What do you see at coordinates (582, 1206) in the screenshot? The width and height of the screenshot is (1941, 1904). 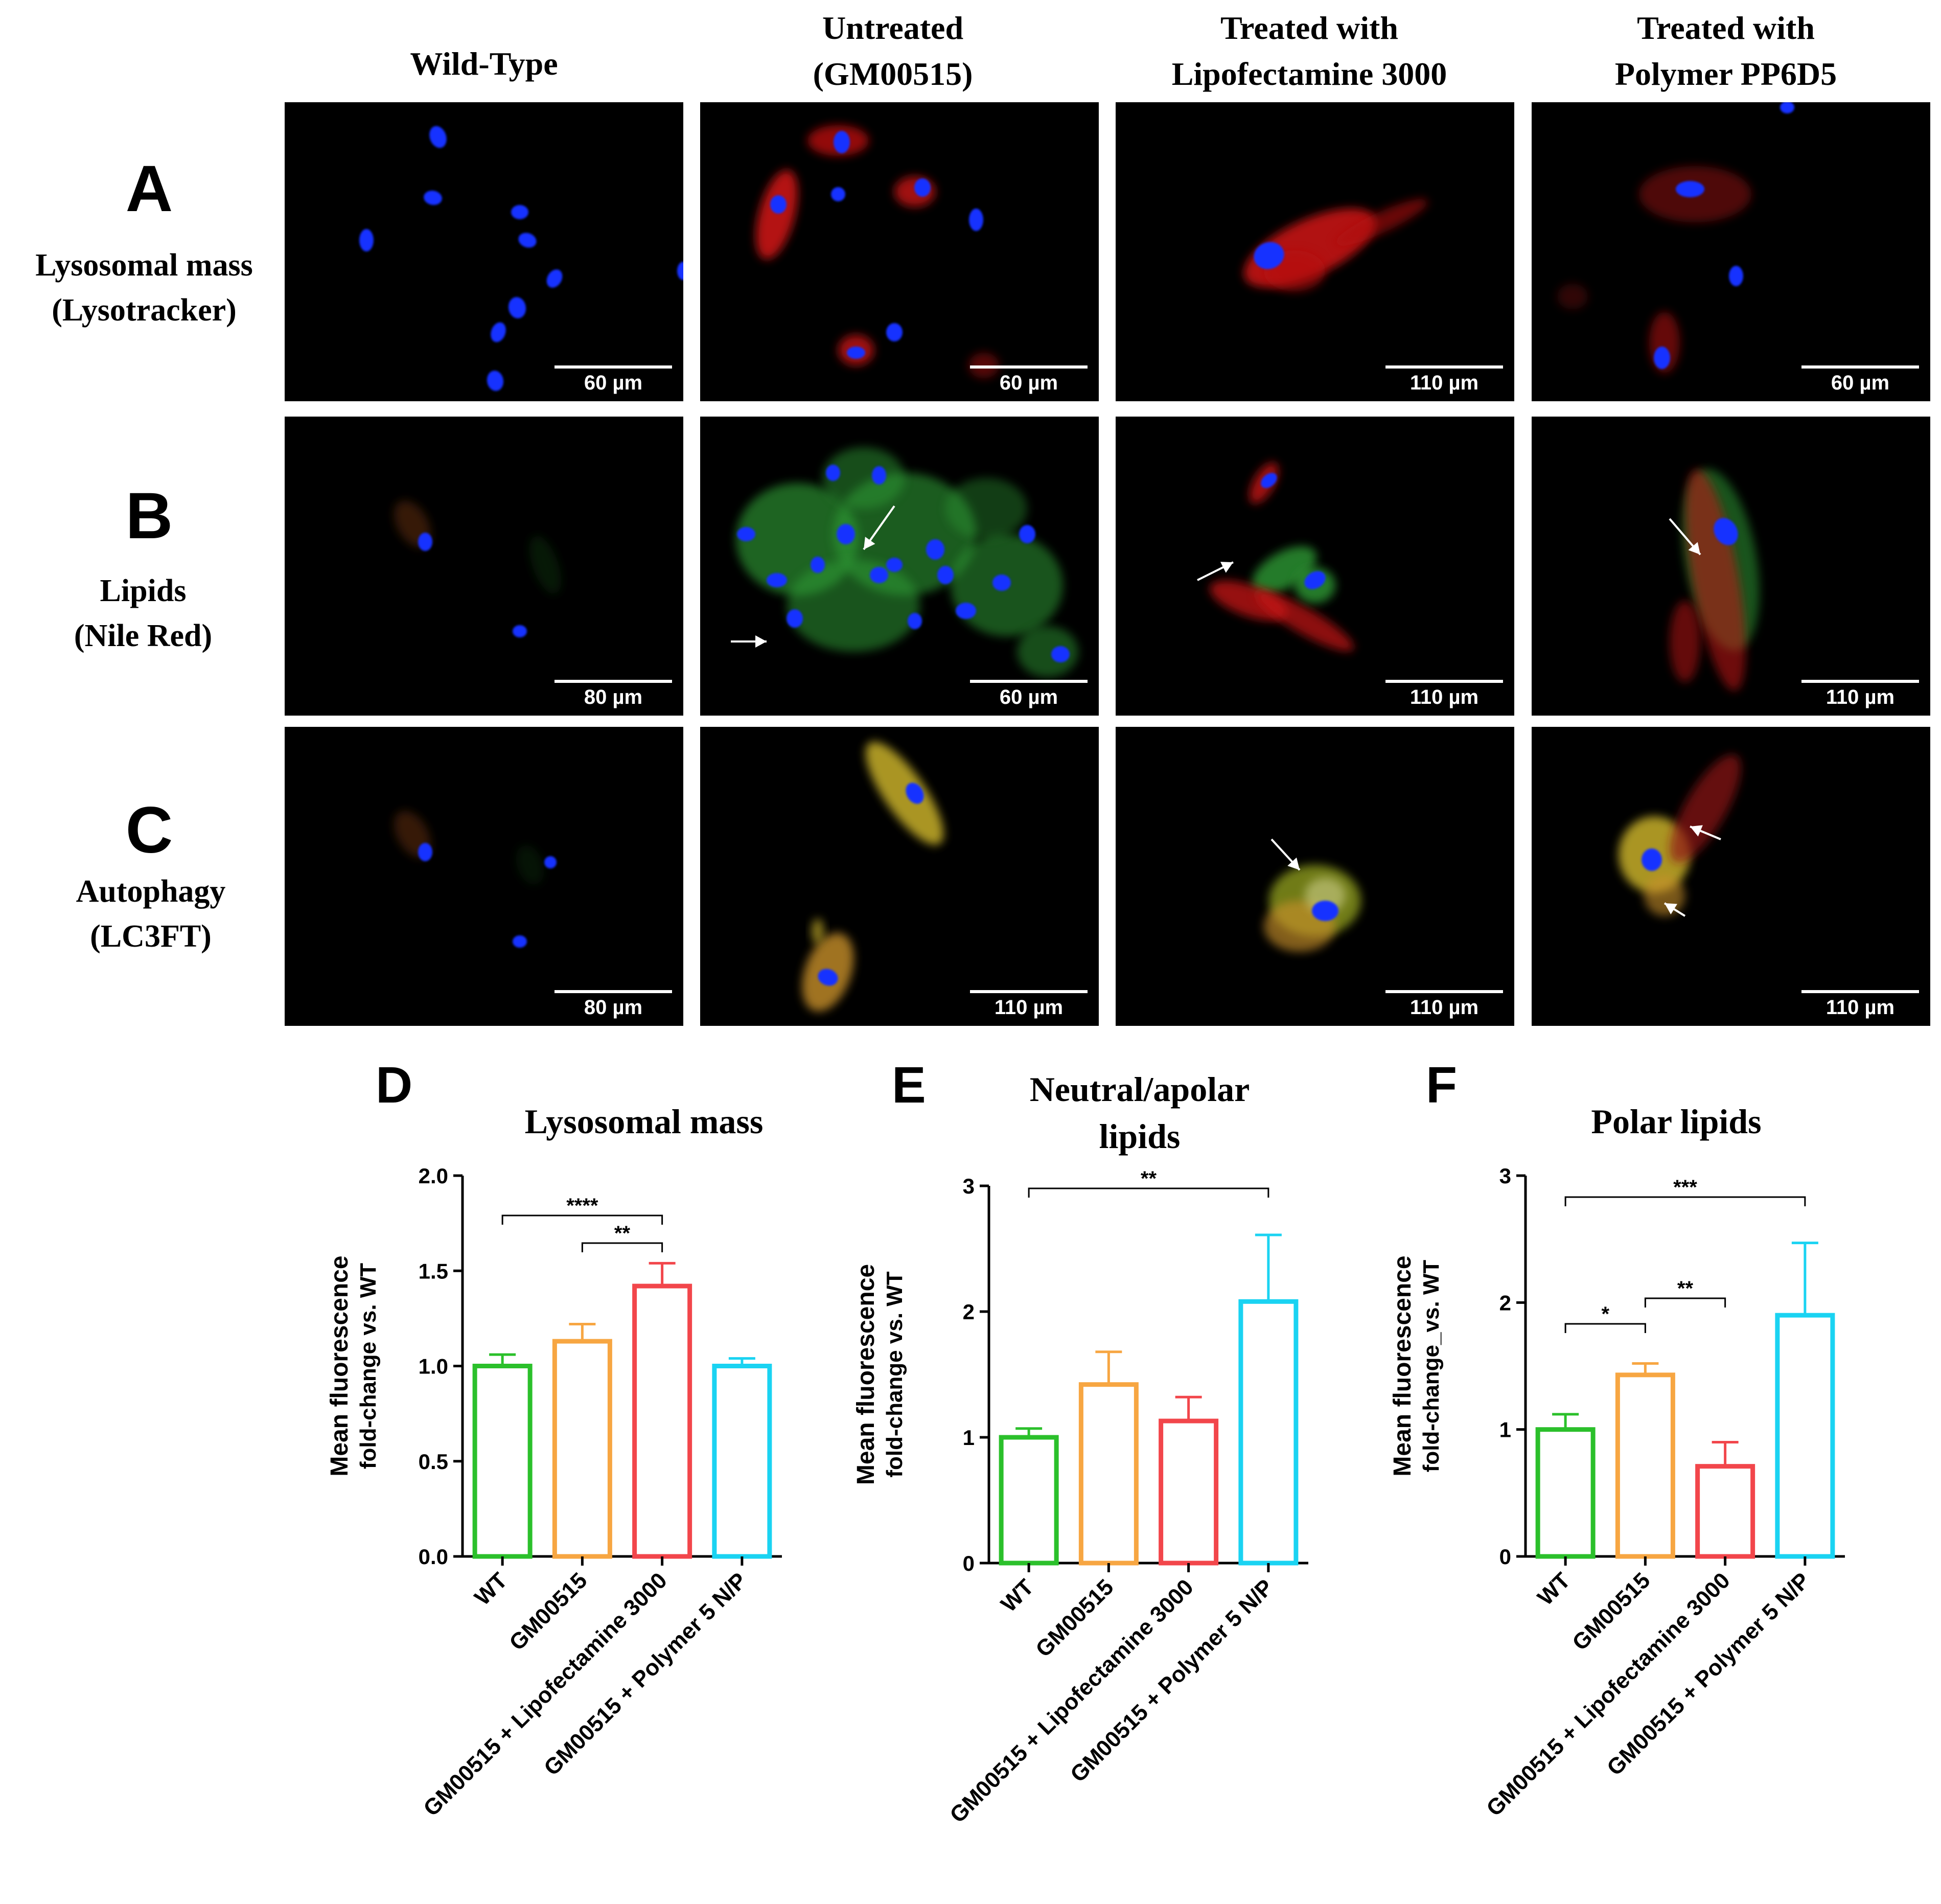 I see `significance-label: ****` at bounding box center [582, 1206].